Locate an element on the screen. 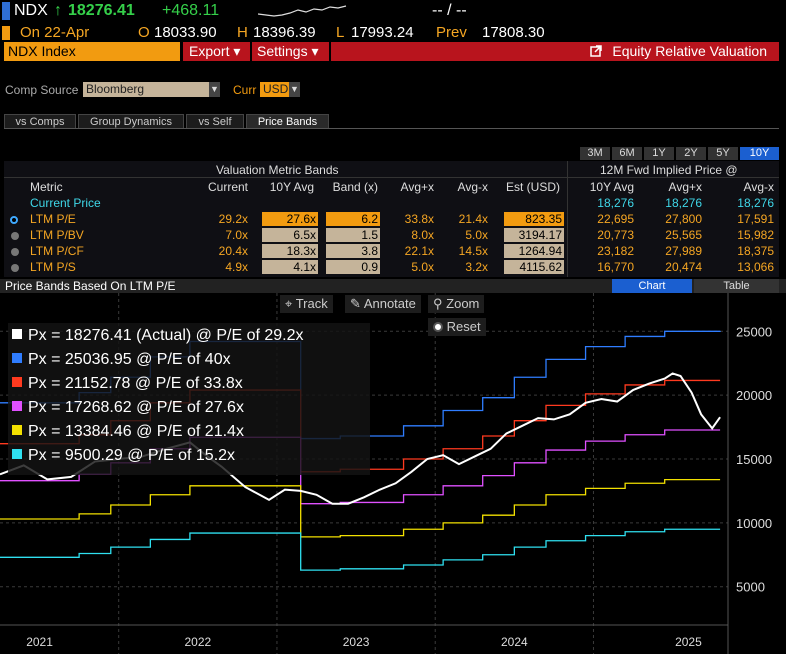  row-est: 4115.62 is located at coordinates (534, 267).